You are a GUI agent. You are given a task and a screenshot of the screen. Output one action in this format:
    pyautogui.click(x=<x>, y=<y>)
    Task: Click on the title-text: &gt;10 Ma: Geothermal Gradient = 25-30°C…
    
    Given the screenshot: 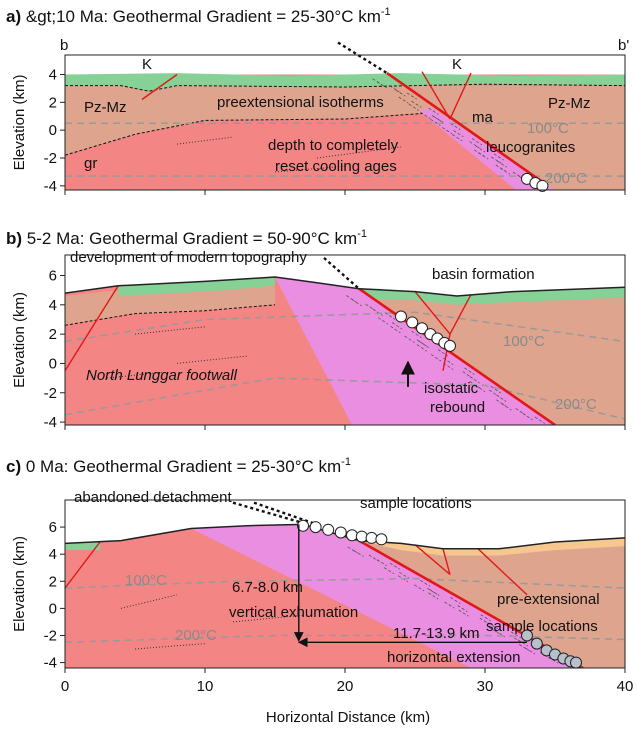 What is the action you would take?
    pyautogui.click(x=203, y=16)
    